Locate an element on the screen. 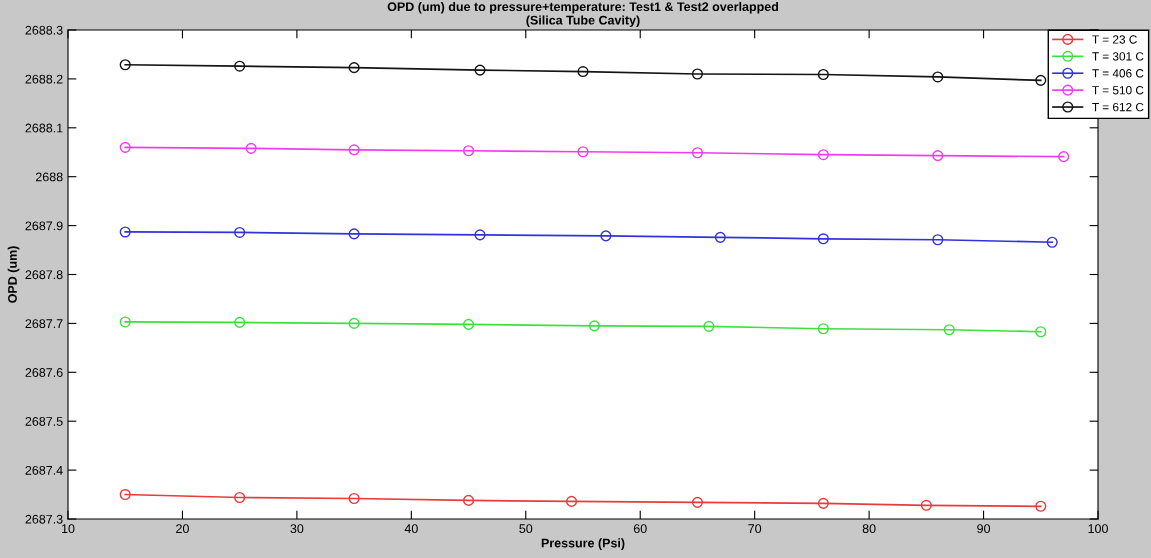 This screenshot has width=1151, height=558. chart-title: OPD (um) due to pressure+temperature: Test1 & Test2 overlapped (Silica Tube Cavity) is located at coordinates (583, 14).